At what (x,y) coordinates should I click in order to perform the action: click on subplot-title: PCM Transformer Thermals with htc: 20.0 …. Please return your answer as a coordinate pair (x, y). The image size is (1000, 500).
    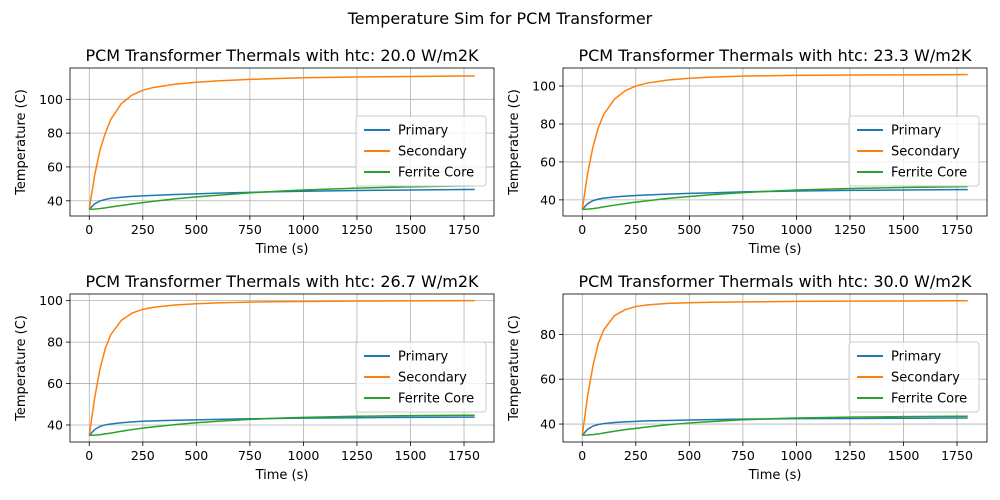
    Looking at the image, I should click on (282, 55).